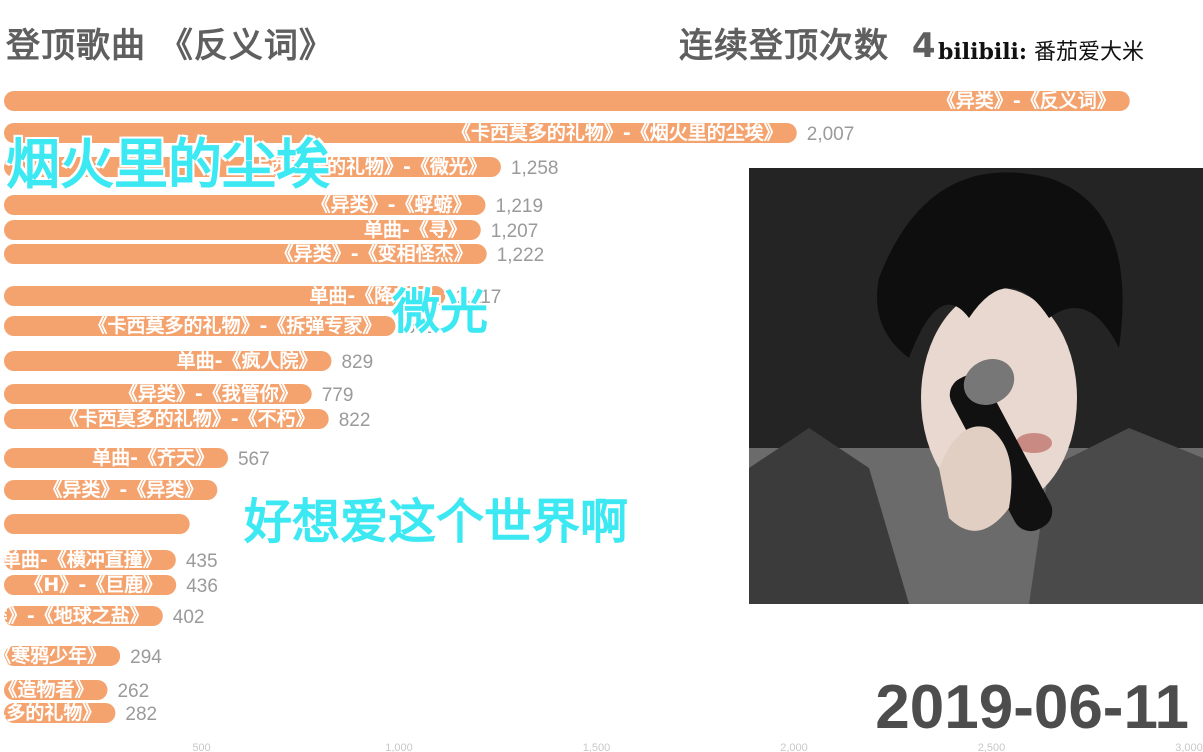 The image size is (1203, 752). I want to click on value-label: 822, so click(355, 420).